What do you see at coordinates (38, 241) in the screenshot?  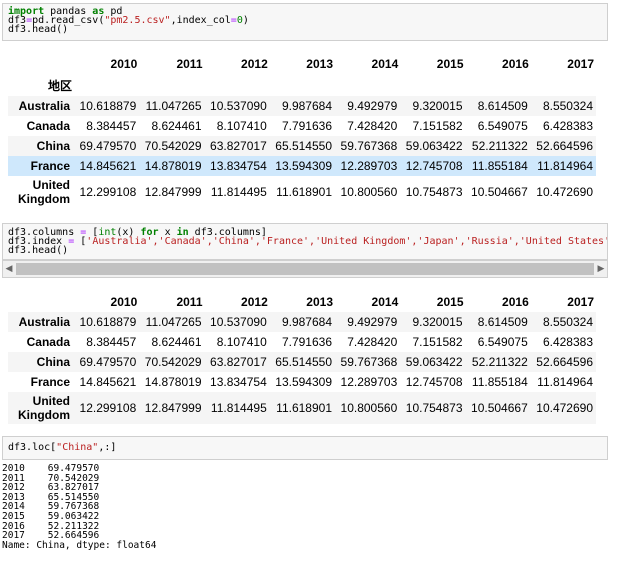 I see `code-token: df3.index` at bounding box center [38, 241].